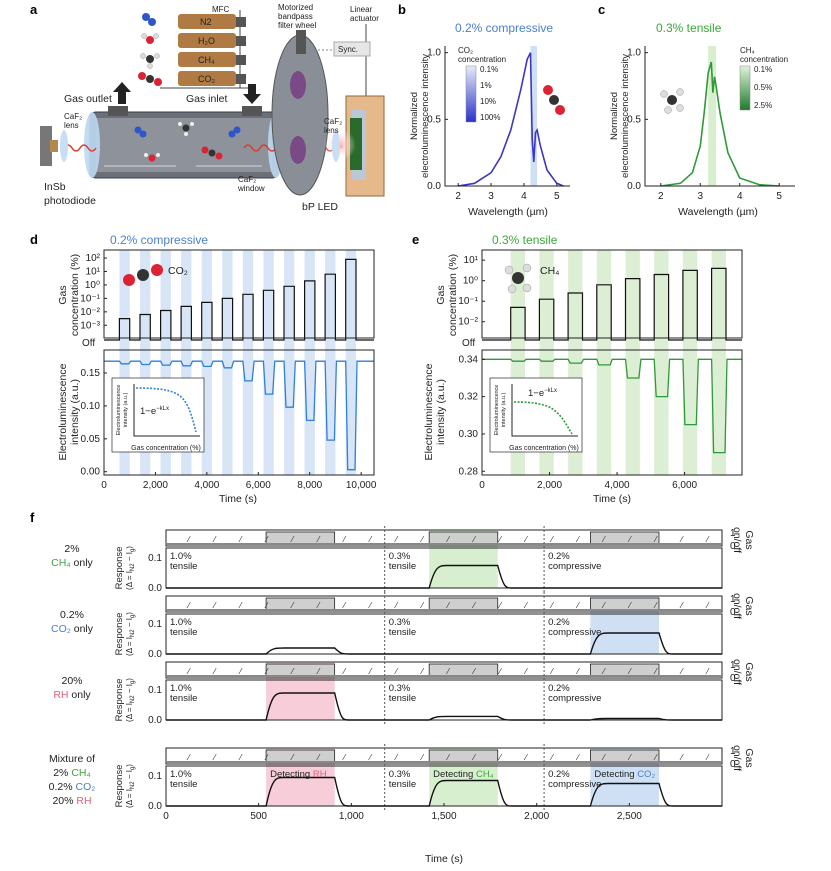 This screenshot has width=831, height=871. What do you see at coordinates (336, 146) in the screenshot?
I see `caf2-lens-right` at bounding box center [336, 146].